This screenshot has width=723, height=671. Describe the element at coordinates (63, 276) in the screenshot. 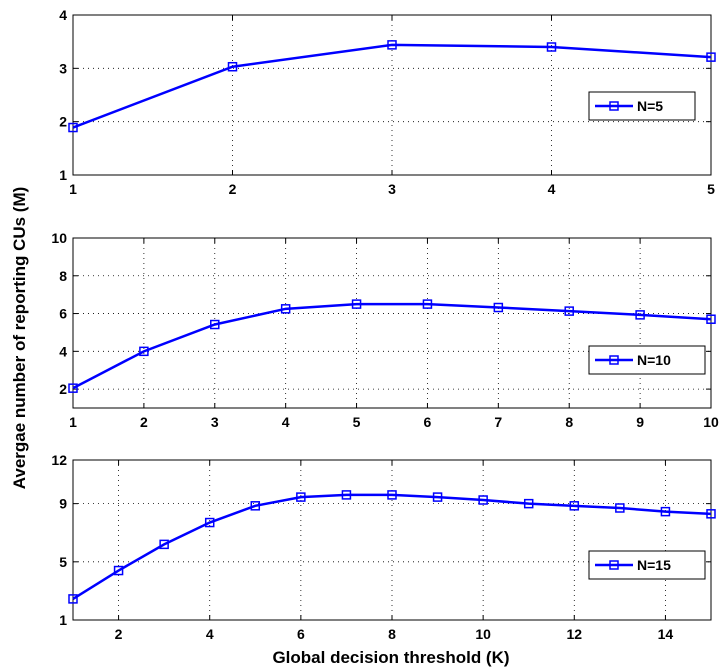

I see `y-tick-label: 8` at that location.